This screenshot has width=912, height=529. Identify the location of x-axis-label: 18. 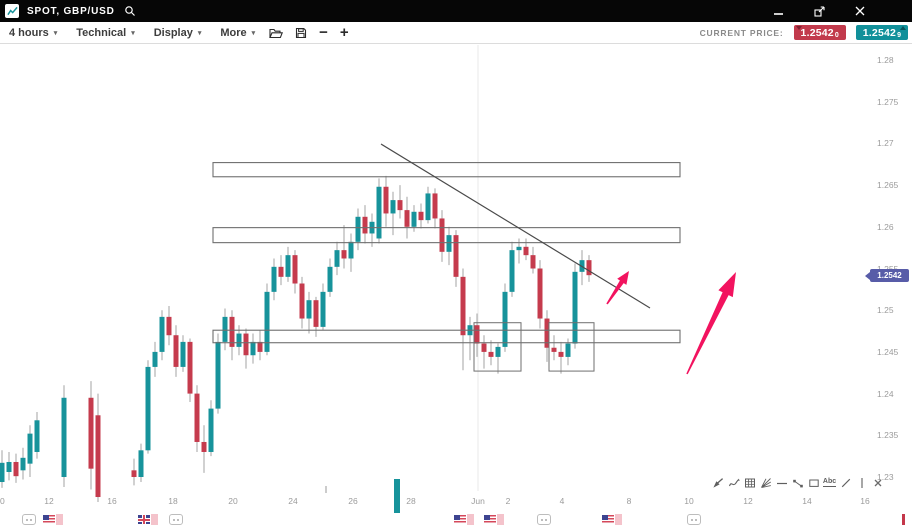
(173, 501).